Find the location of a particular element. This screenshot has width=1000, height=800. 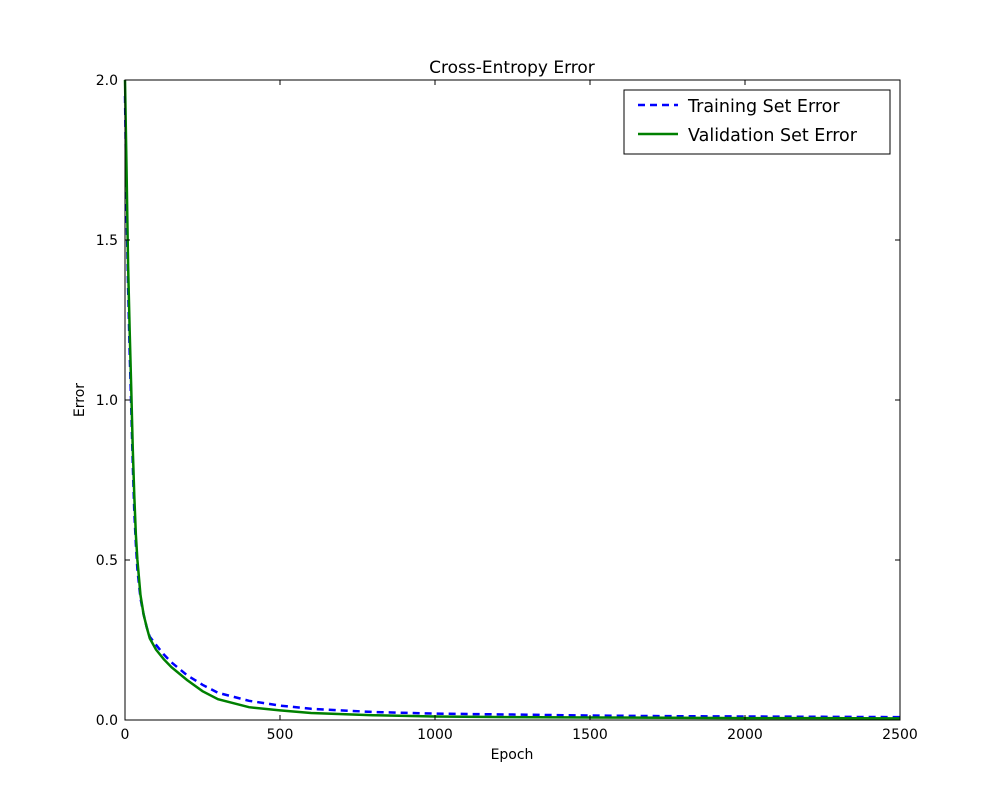

x-tick-label: 0 is located at coordinates (125, 735).